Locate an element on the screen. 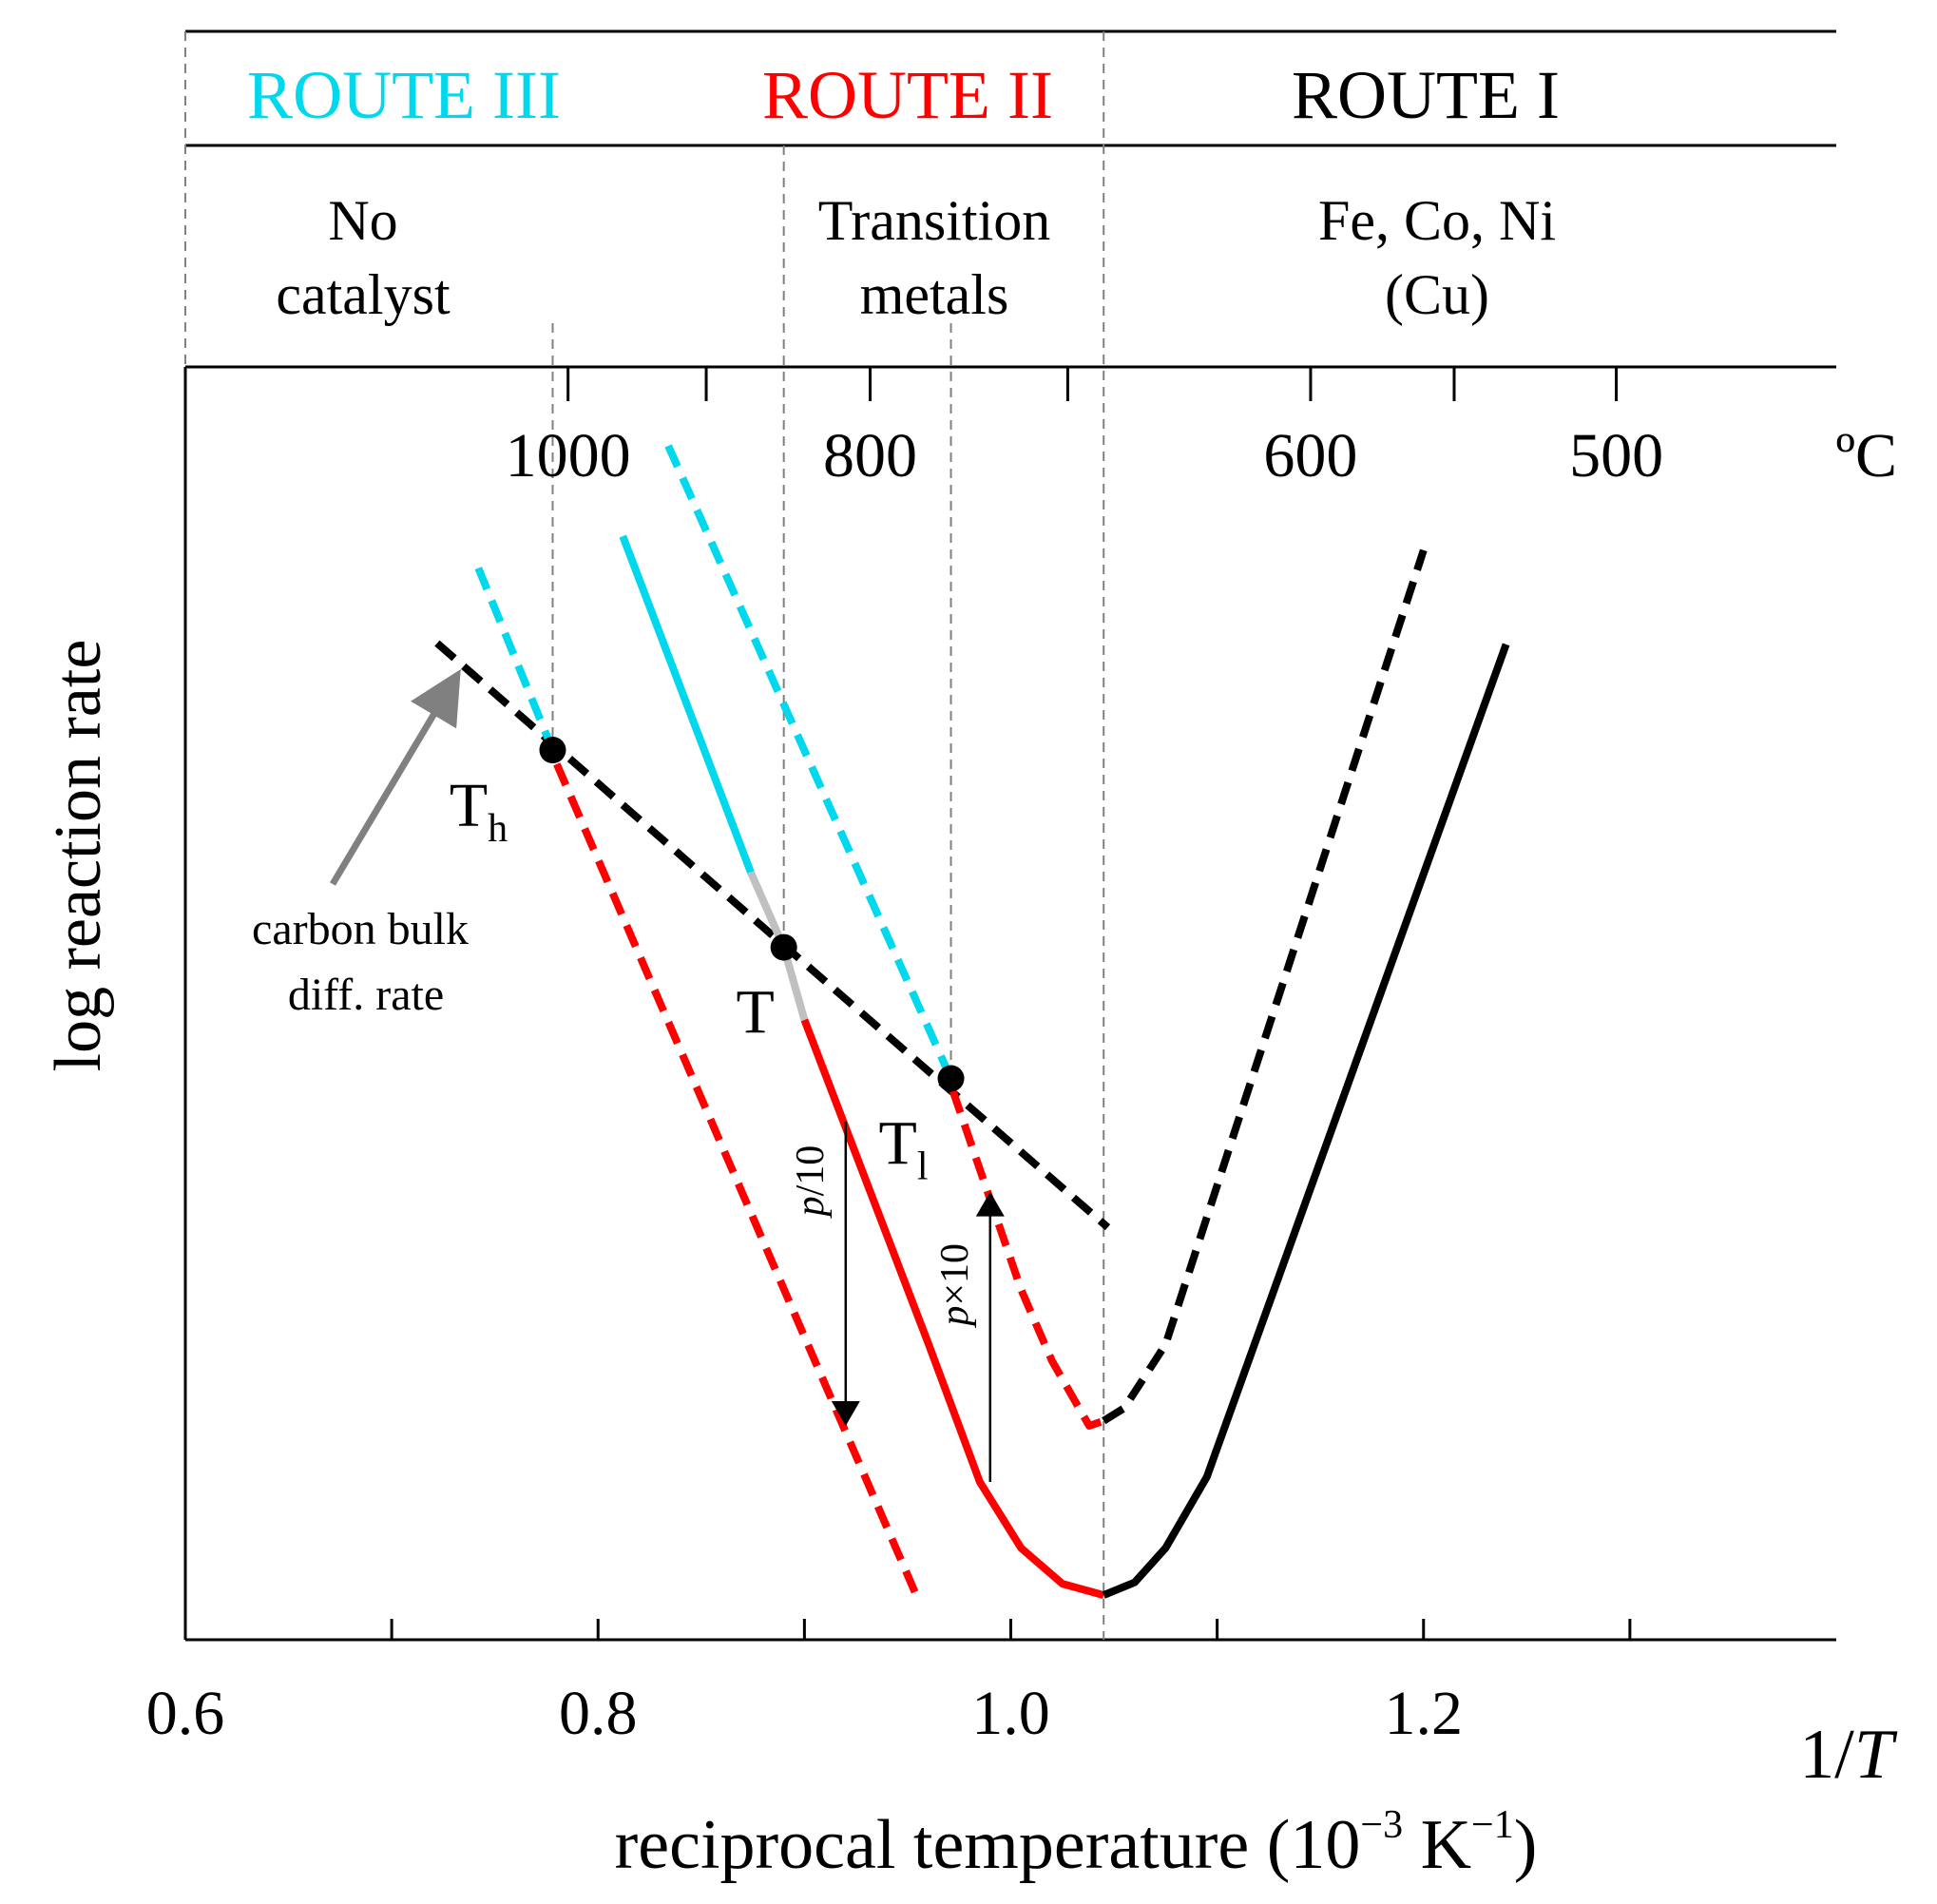 The image size is (1937, 1904). series-route-iii-low is located at coordinates (809, 763).